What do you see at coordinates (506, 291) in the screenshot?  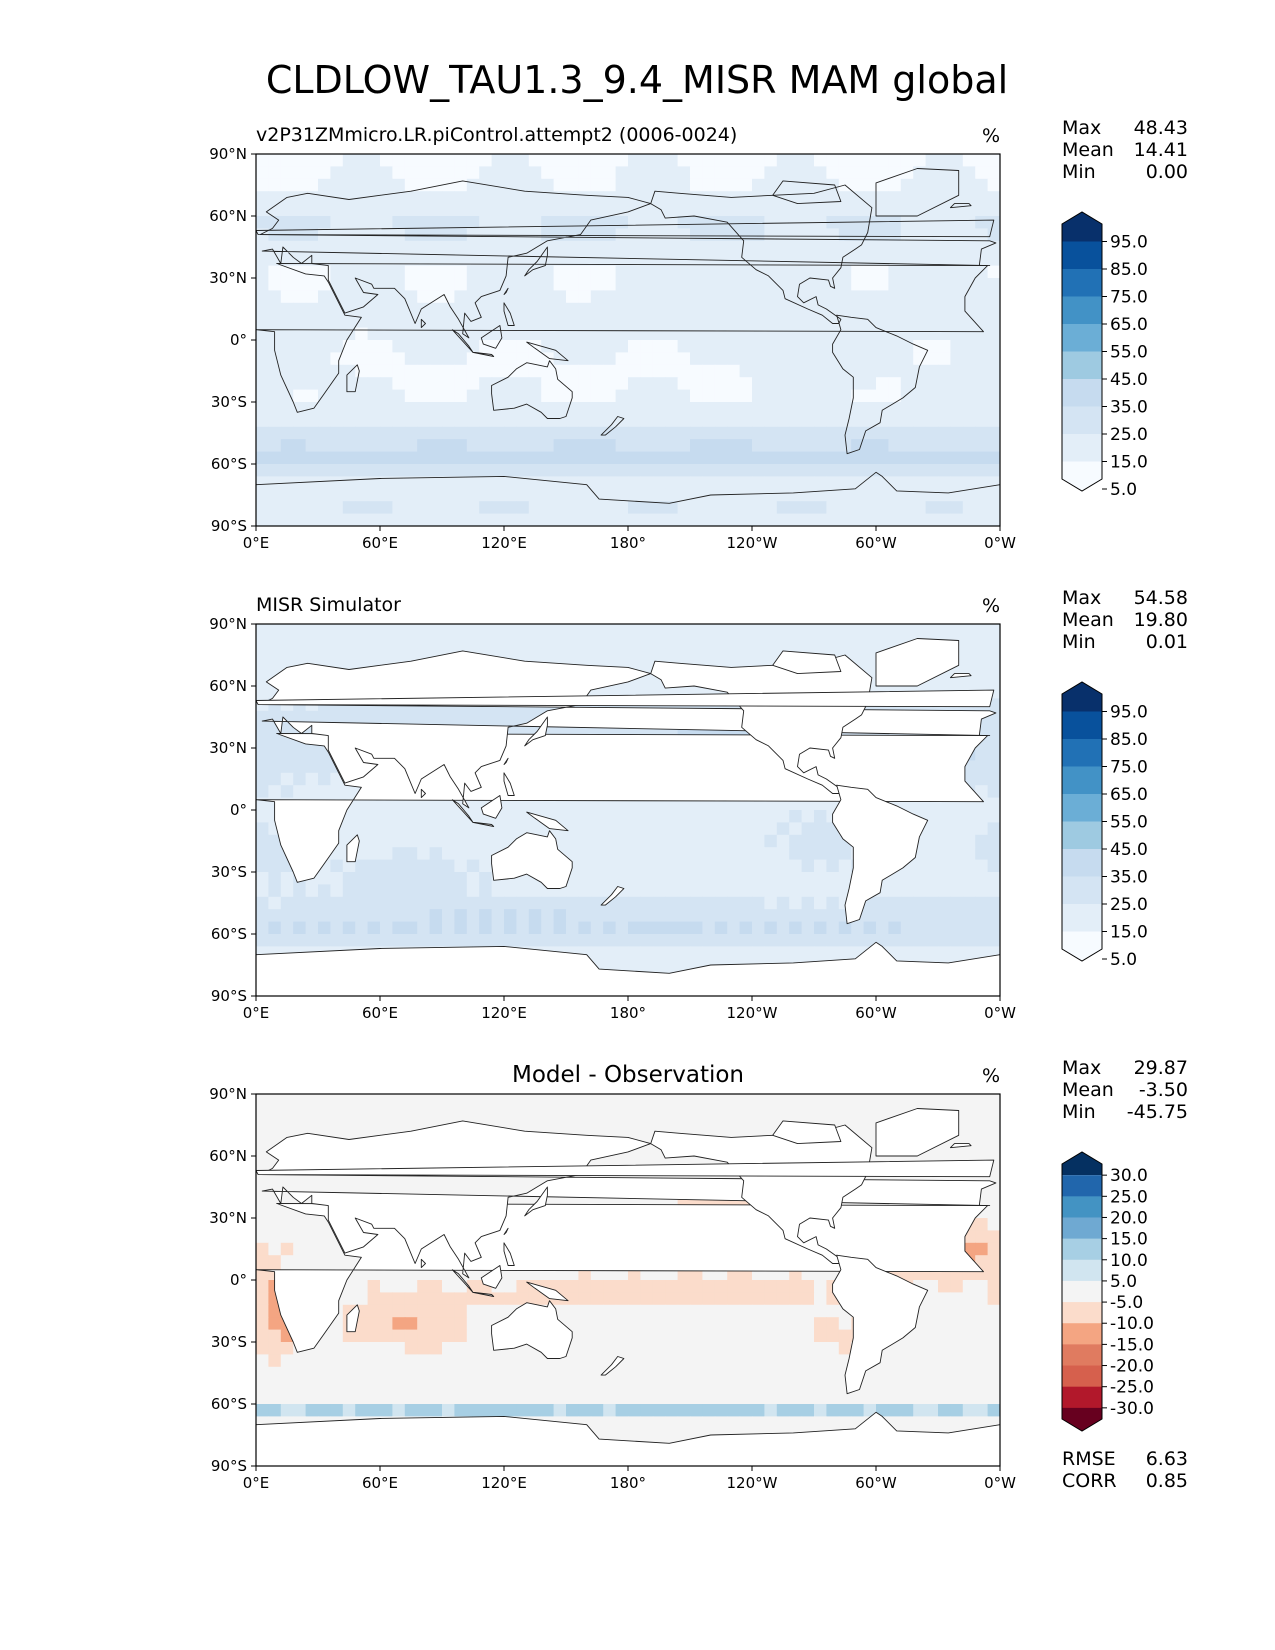 I see `land-outline` at bounding box center [506, 291].